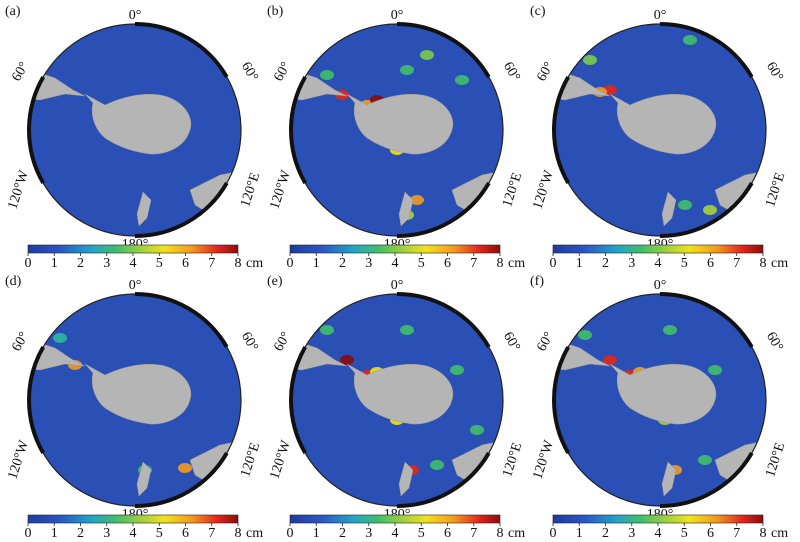 The image size is (800, 542). I want to click on colorbar-tick-label: 6, so click(710, 263).